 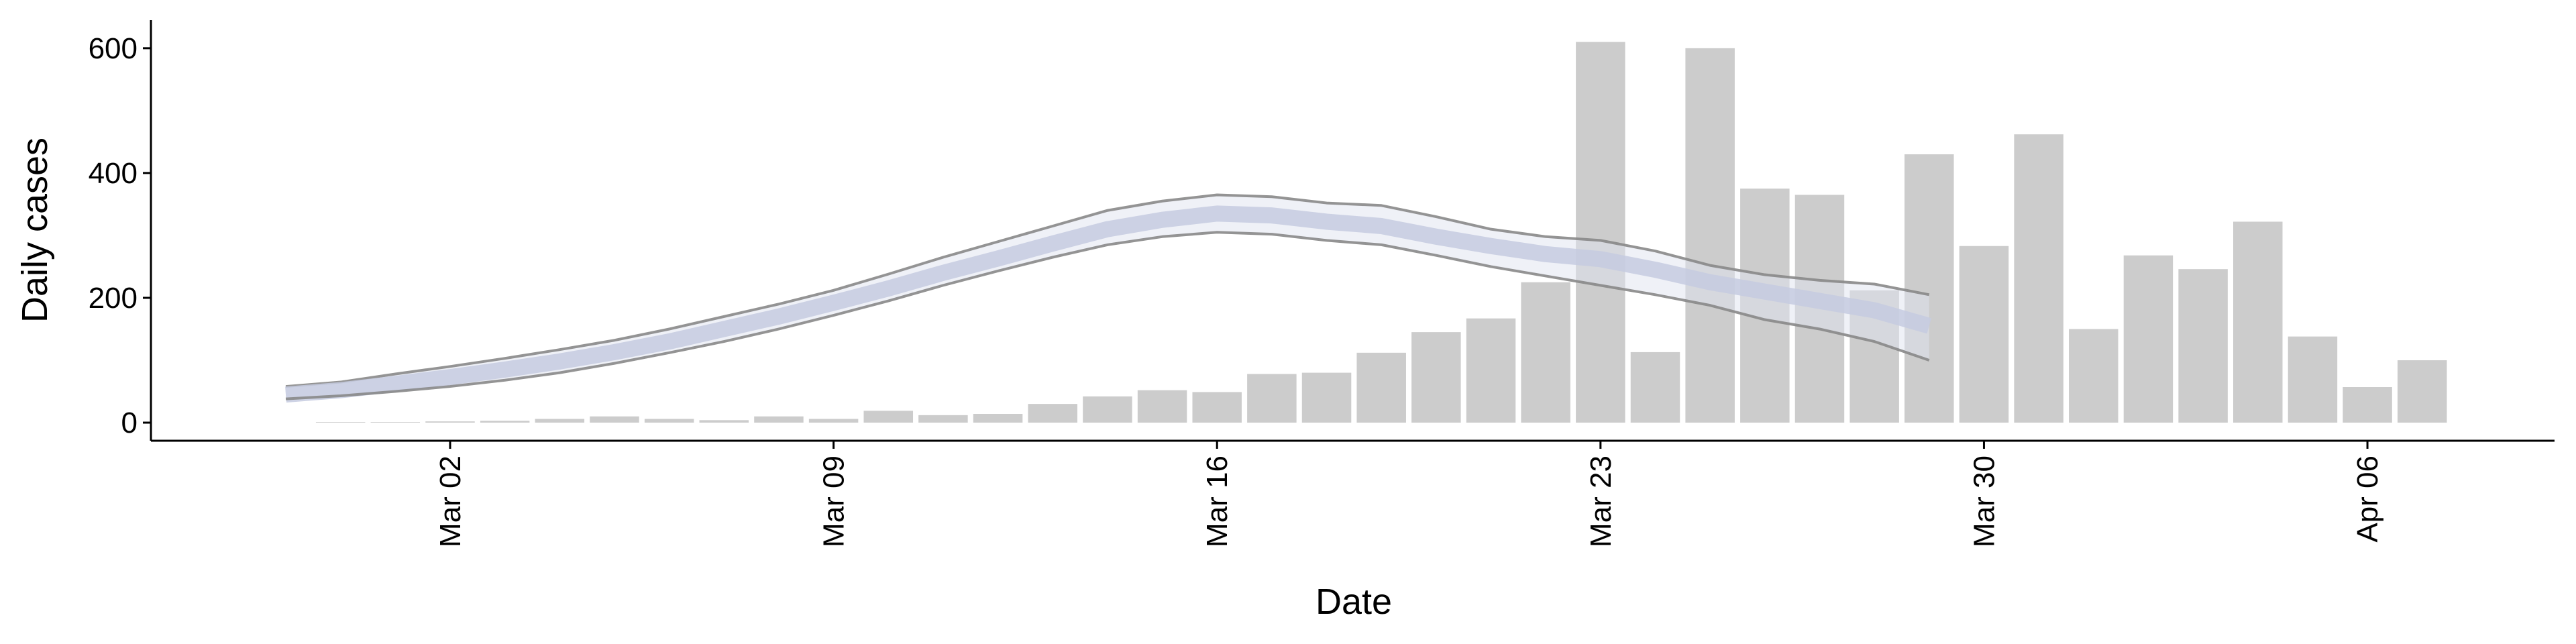 I want to click on y-axis-title: Daily cases, so click(x=35, y=230).